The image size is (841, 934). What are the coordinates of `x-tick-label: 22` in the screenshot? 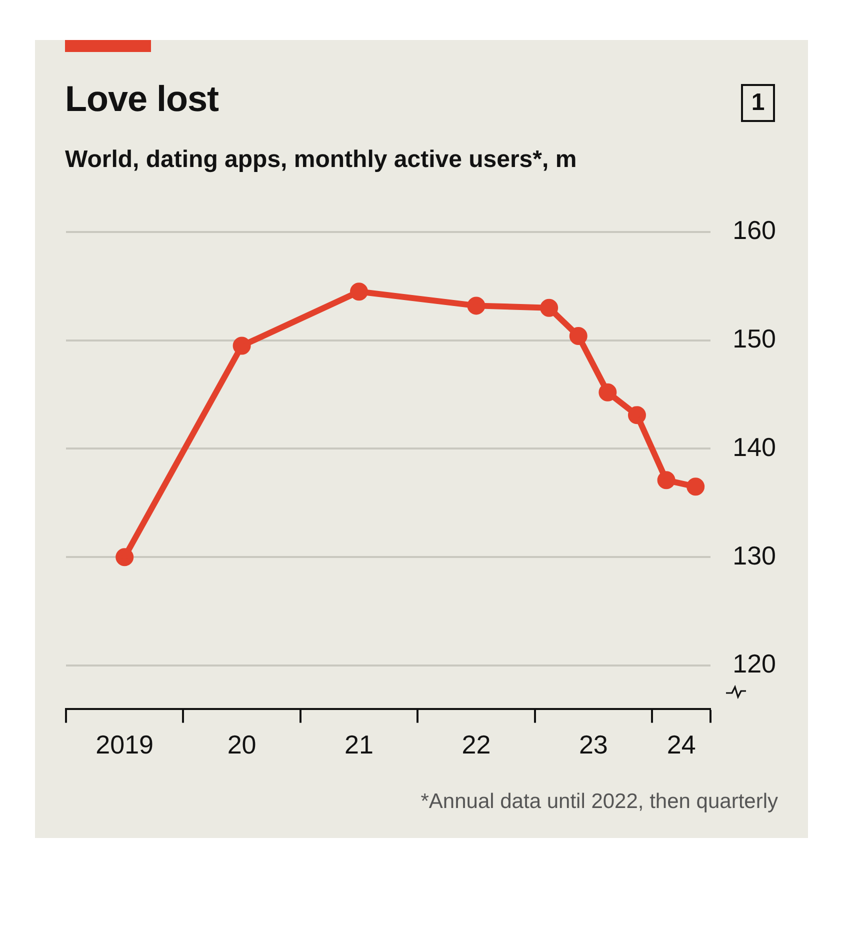 It's located at (476, 745).